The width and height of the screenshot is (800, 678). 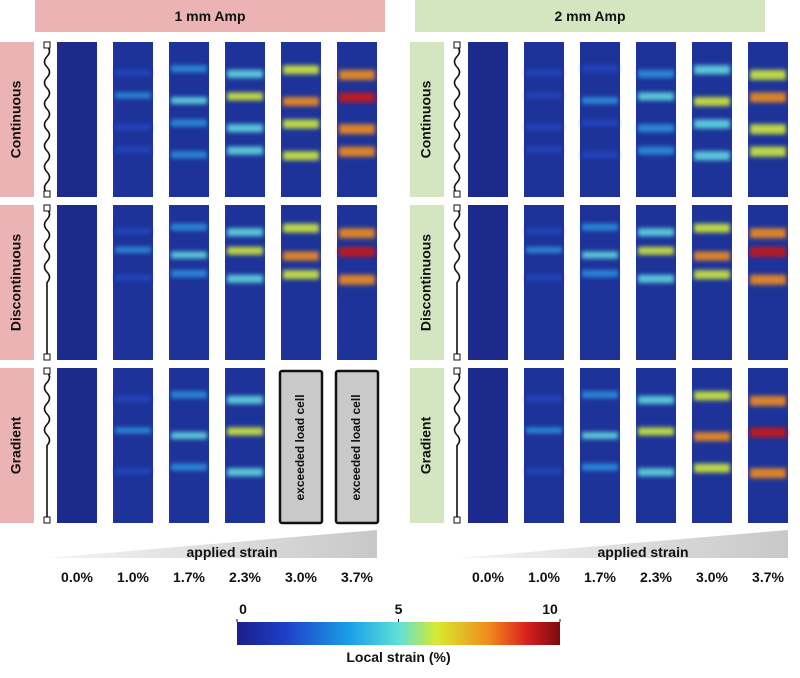 What do you see at coordinates (600, 577) in the screenshot?
I see `strain-label: 1.7%` at bounding box center [600, 577].